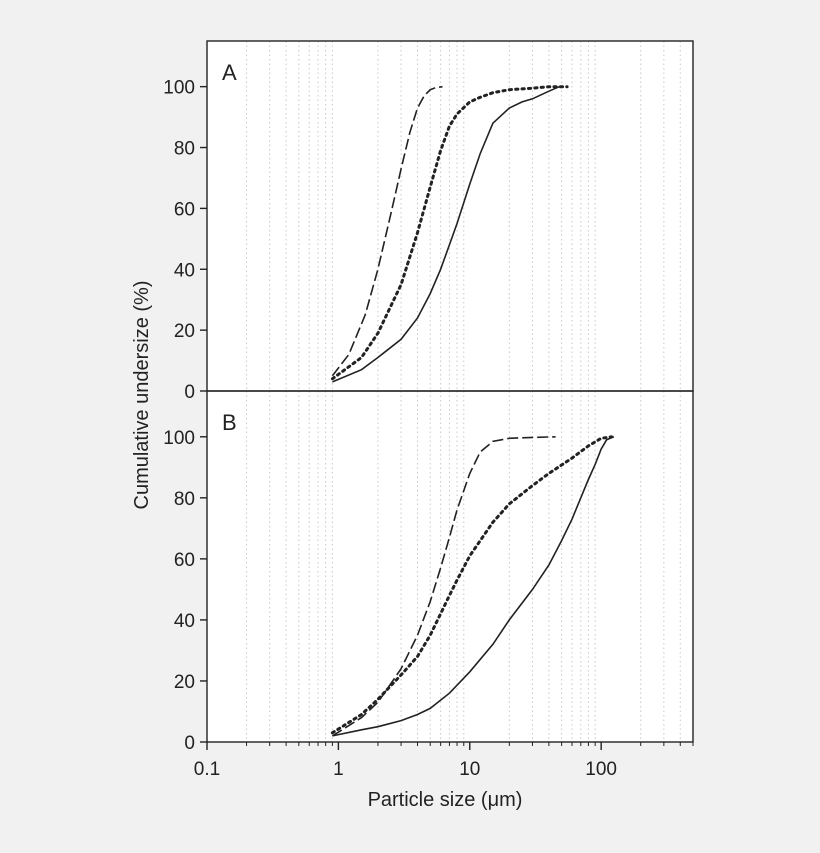 Image resolution: width=820 pixels, height=853 pixels. I want to click on x-tick-label: 1, so click(338, 769).